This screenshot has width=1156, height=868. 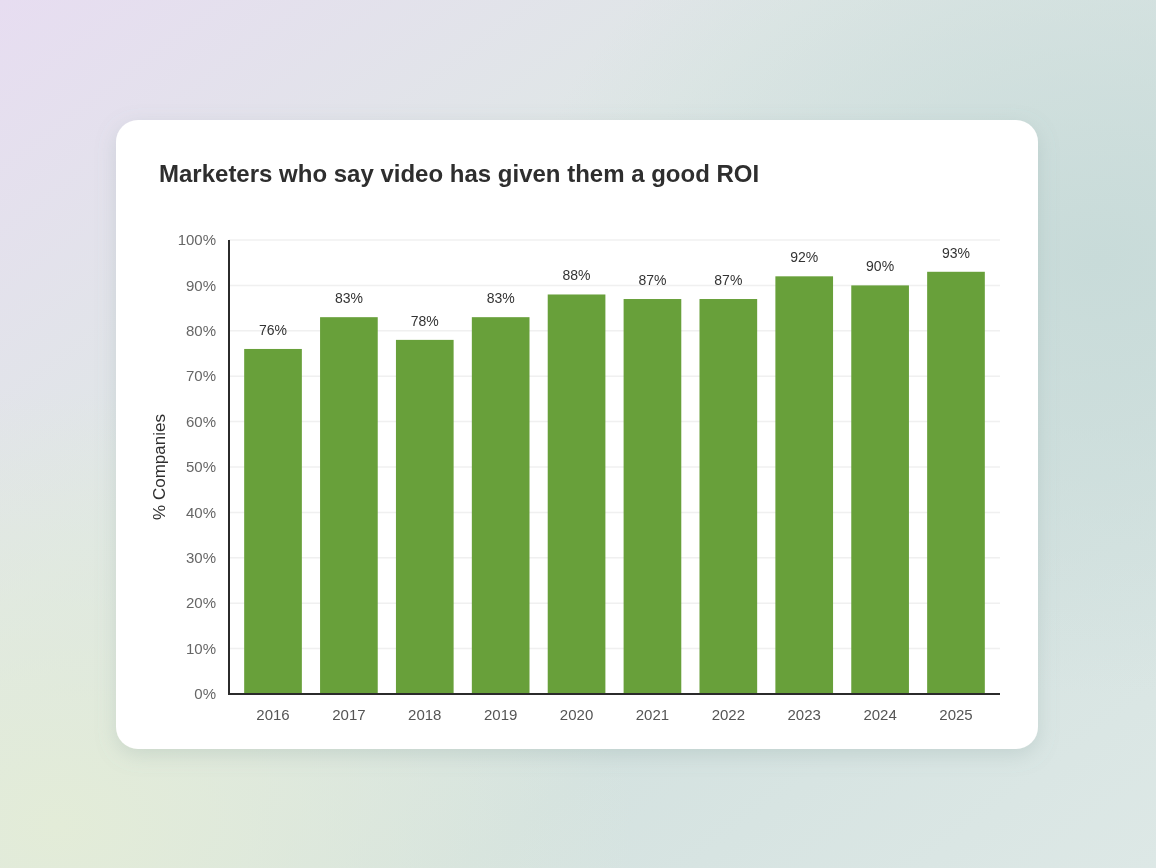 What do you see at coordinates (425, 714) in the screenshot?
I see `x-tick-label: 2018` at bounding box center [425, 714].